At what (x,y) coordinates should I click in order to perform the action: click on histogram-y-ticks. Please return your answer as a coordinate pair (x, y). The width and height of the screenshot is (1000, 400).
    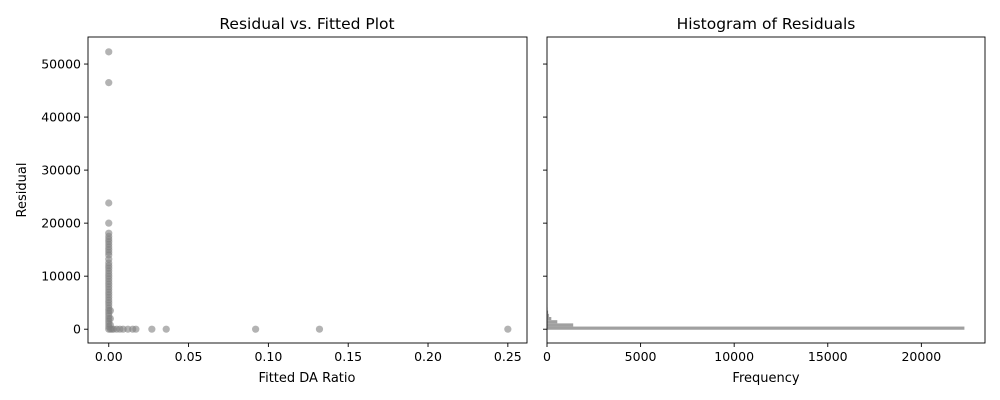
    Looking at the image, I should click on (545, 196).